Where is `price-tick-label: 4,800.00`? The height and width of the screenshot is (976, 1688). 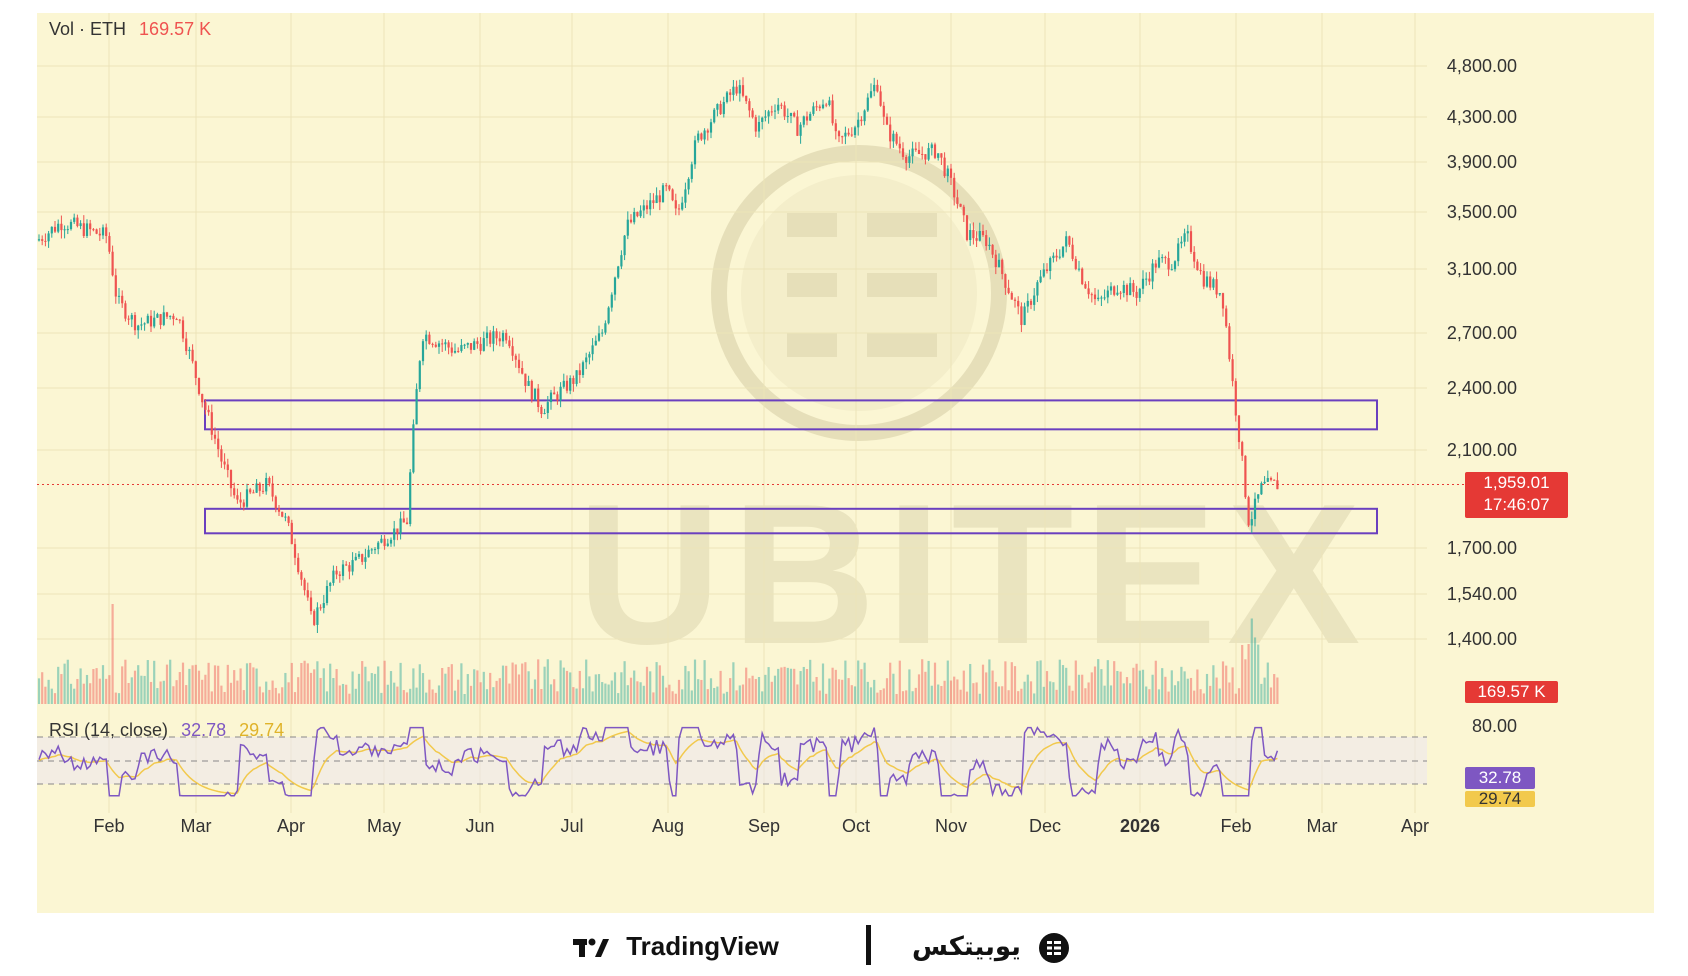
price-tick-label: 4,800.00 is located at coordinates (1482, 66).